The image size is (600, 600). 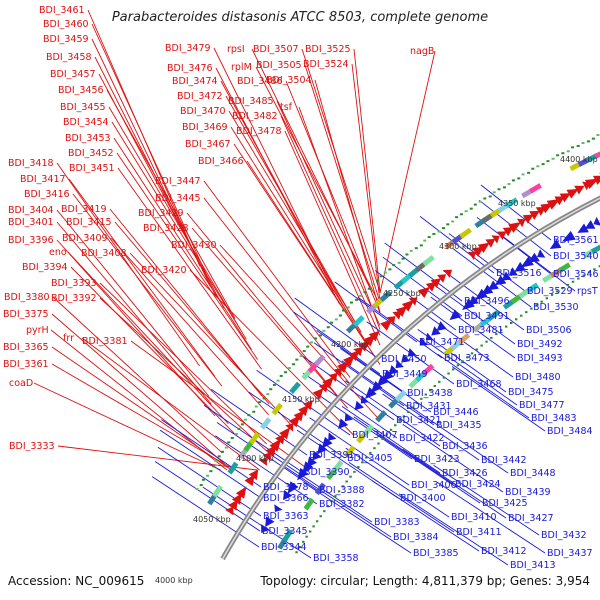 I want to click on kbp-tick-label: 4000 kbp, so click(x=174, y=580).